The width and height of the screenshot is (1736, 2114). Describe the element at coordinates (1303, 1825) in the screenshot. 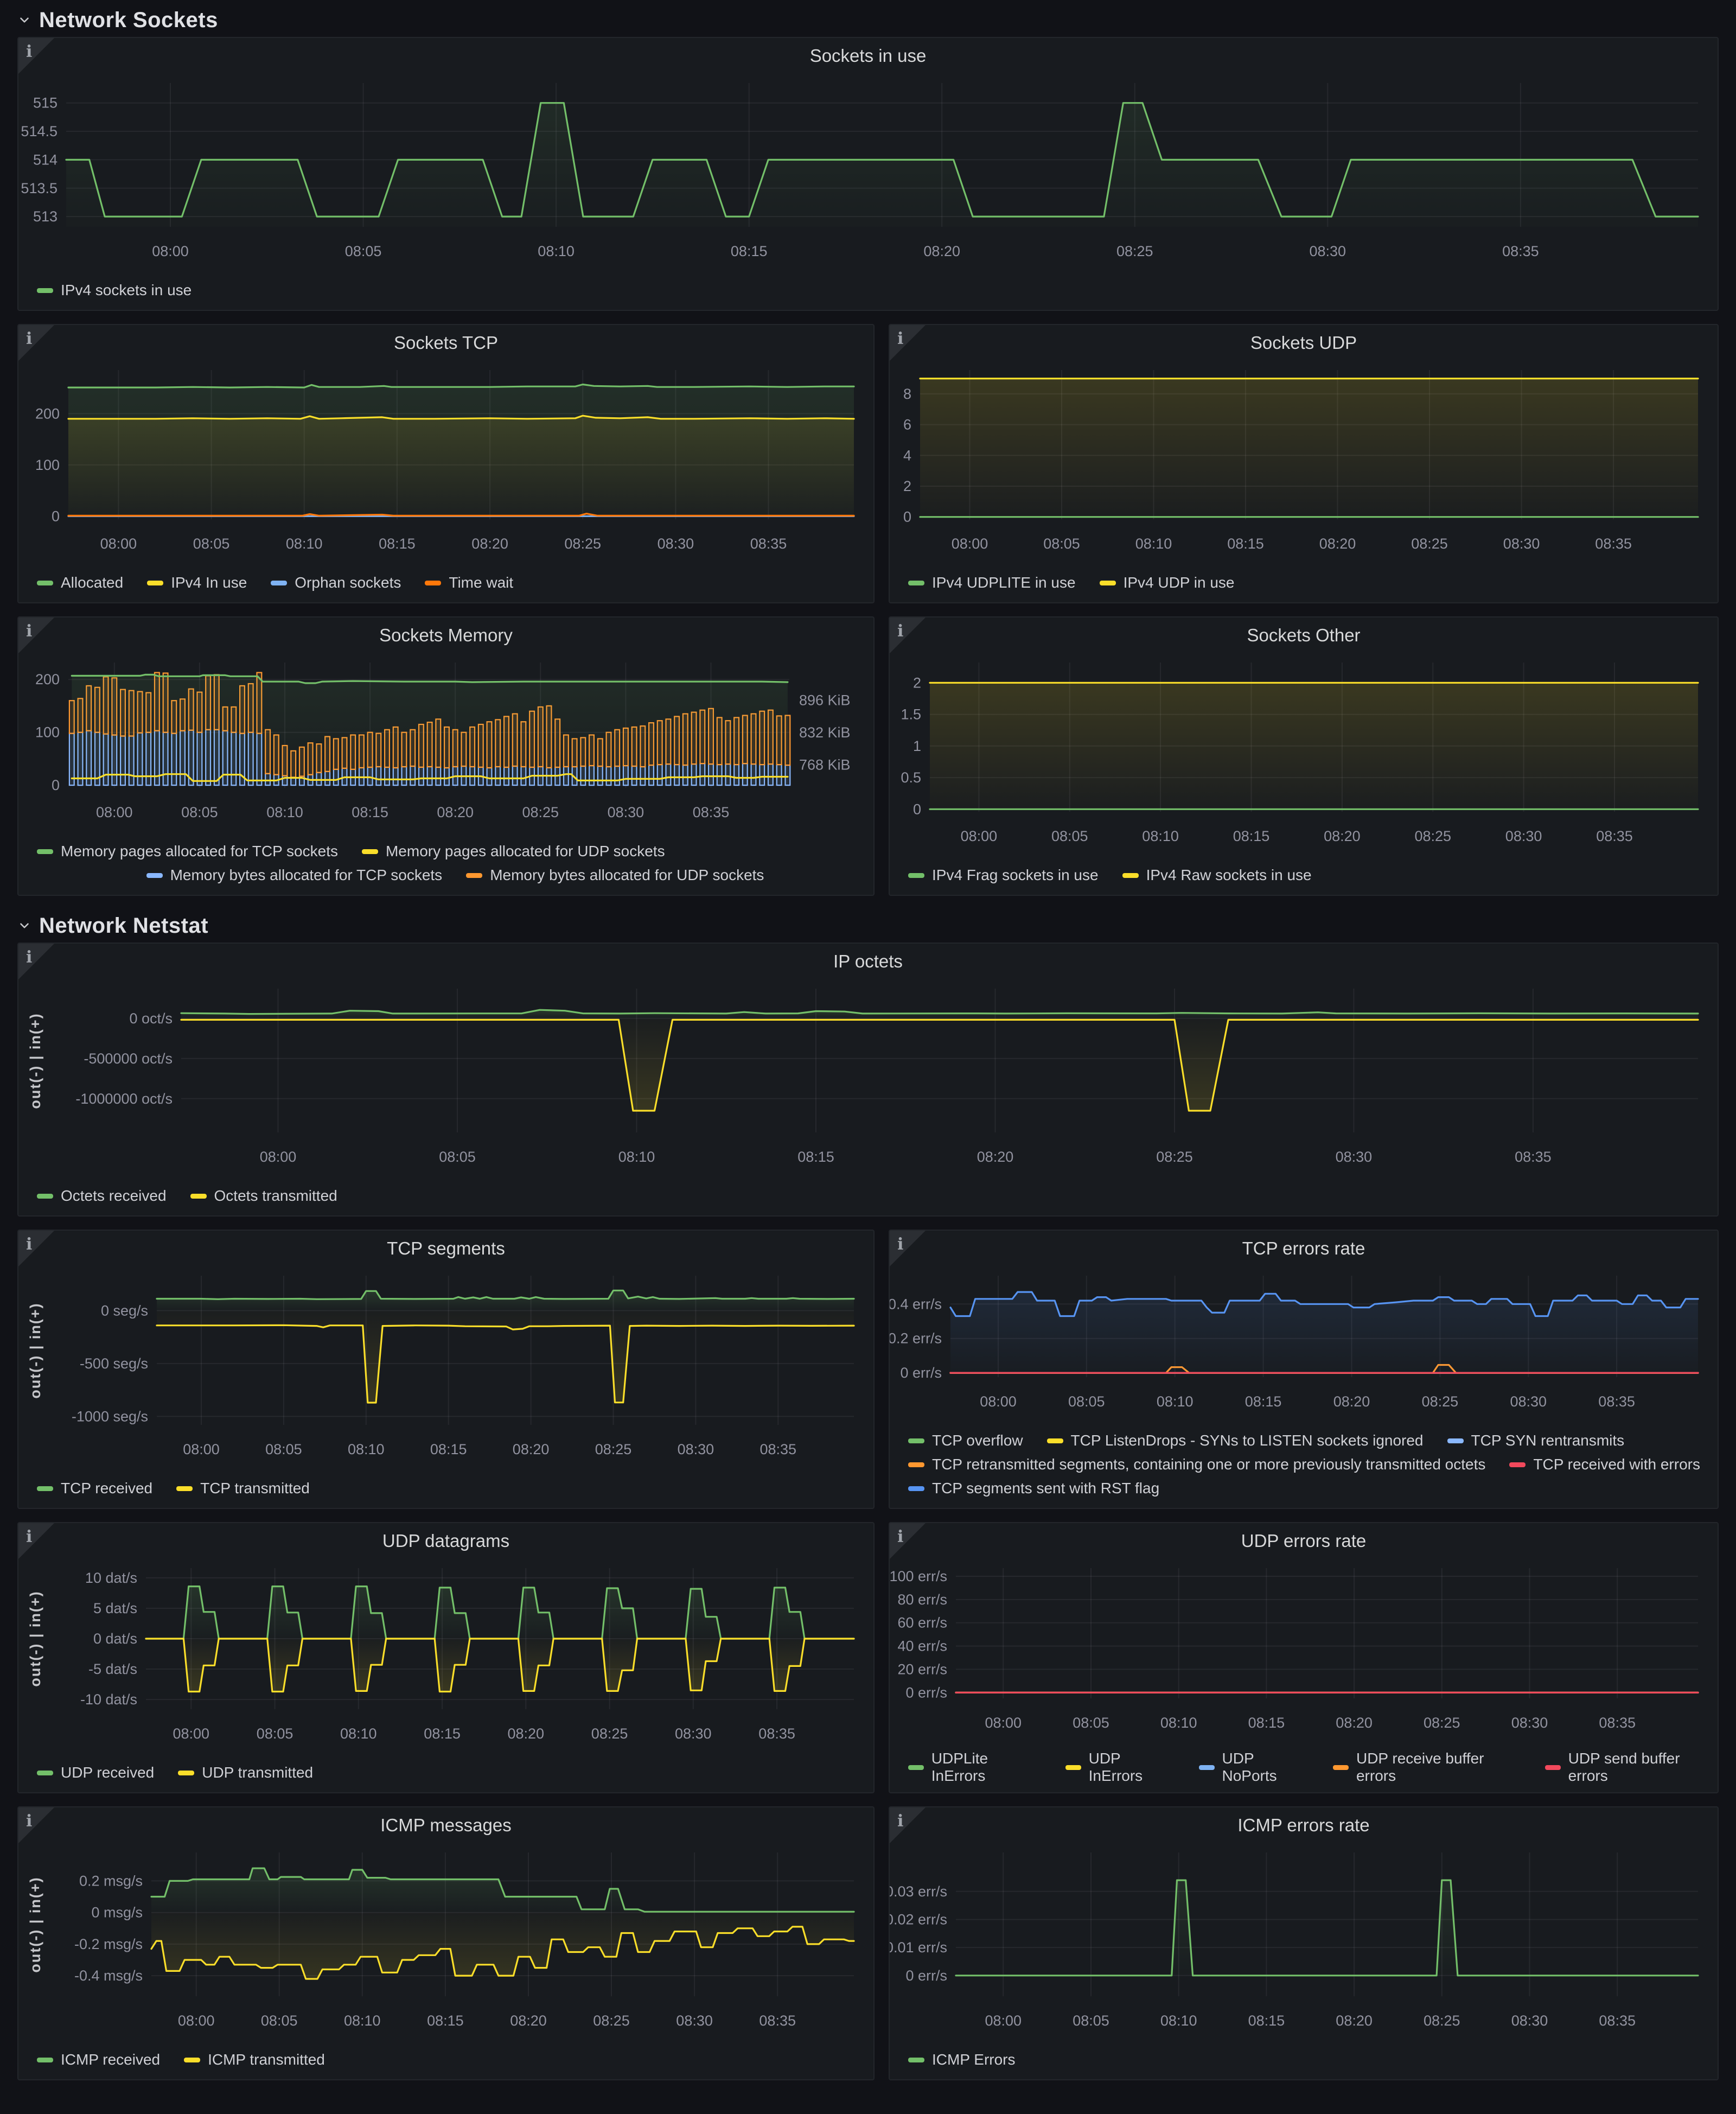

I see `panel-title: ICMP errors rate` at that location.